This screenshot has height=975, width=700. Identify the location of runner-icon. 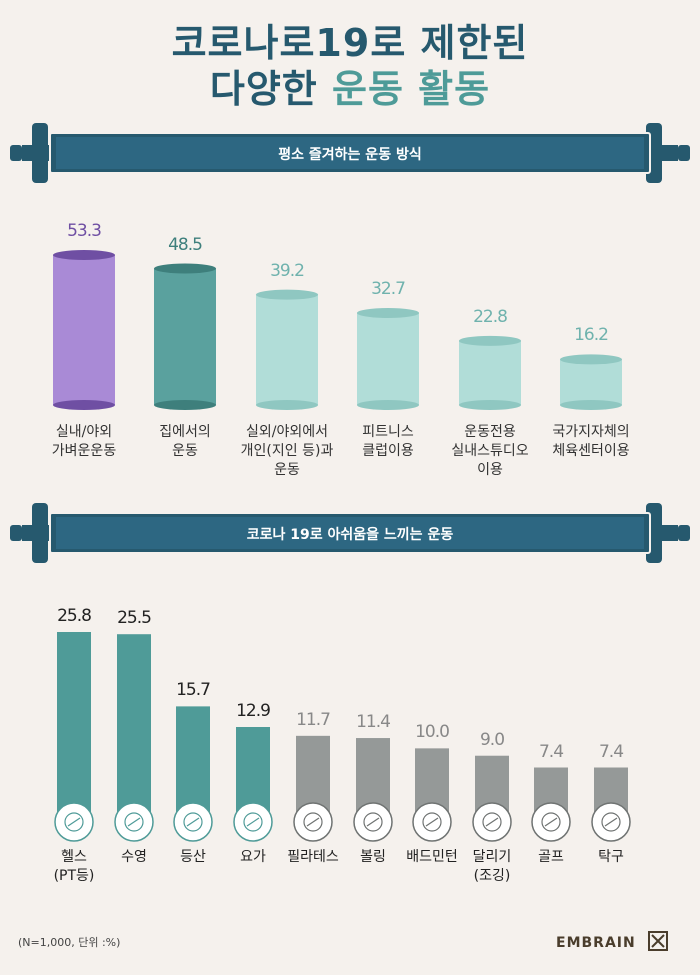
(492, 822).